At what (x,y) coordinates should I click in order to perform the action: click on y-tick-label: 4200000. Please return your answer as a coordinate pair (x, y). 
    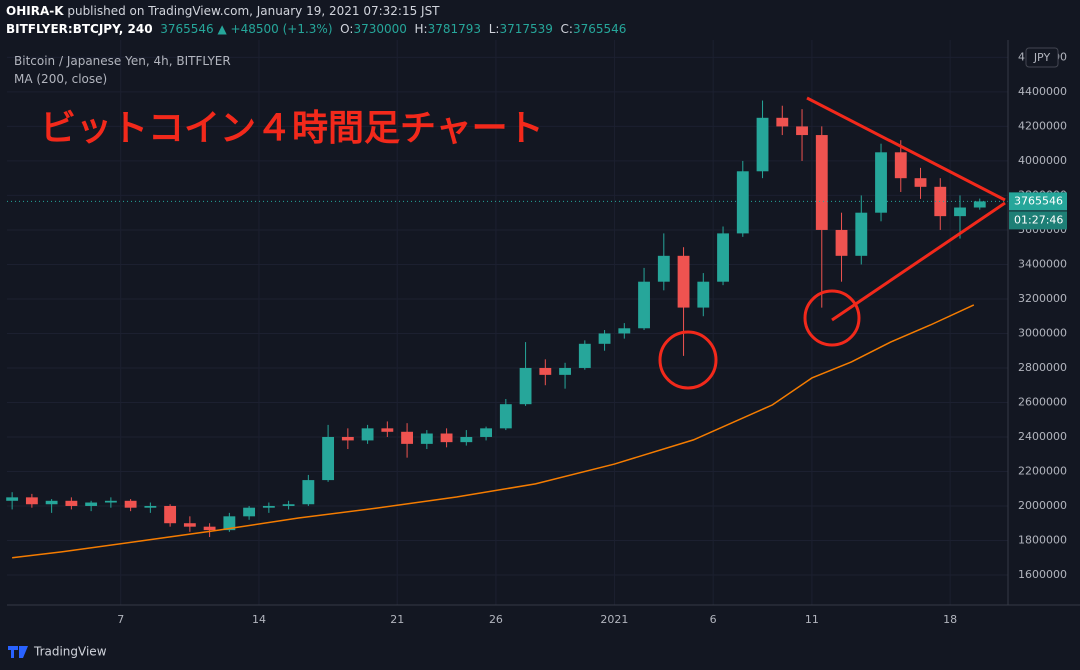
    Looking at the image, I should click on (1042, 125).